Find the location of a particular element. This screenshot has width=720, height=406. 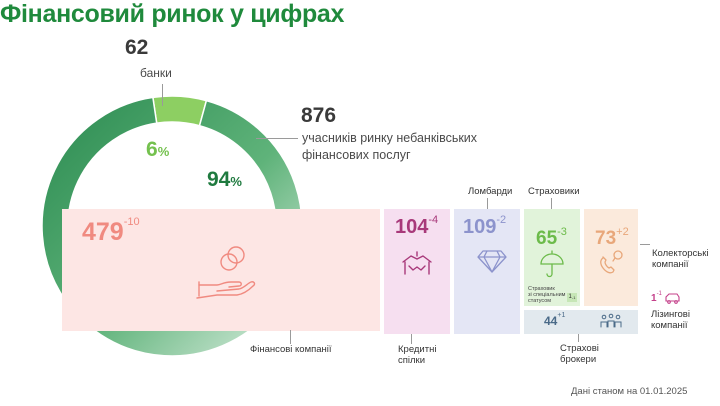

banks-value: 62 is located at coordinates (137, 47).